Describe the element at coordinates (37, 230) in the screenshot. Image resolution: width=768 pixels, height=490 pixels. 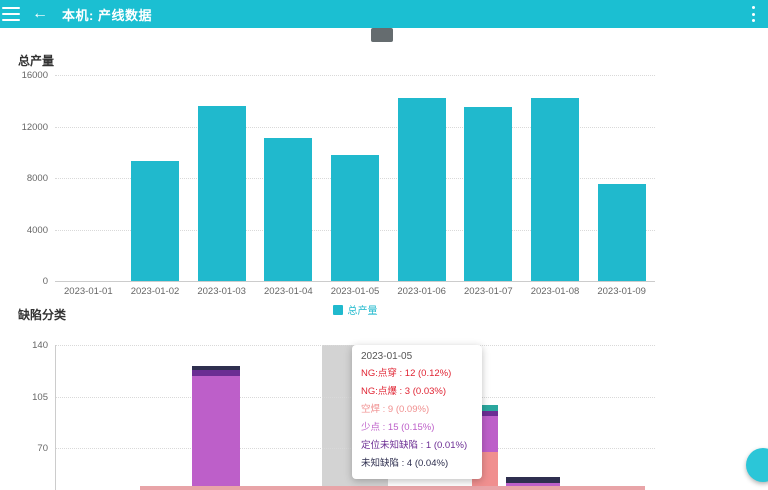
I see `y-axis-tick-label: 4000` at that location.